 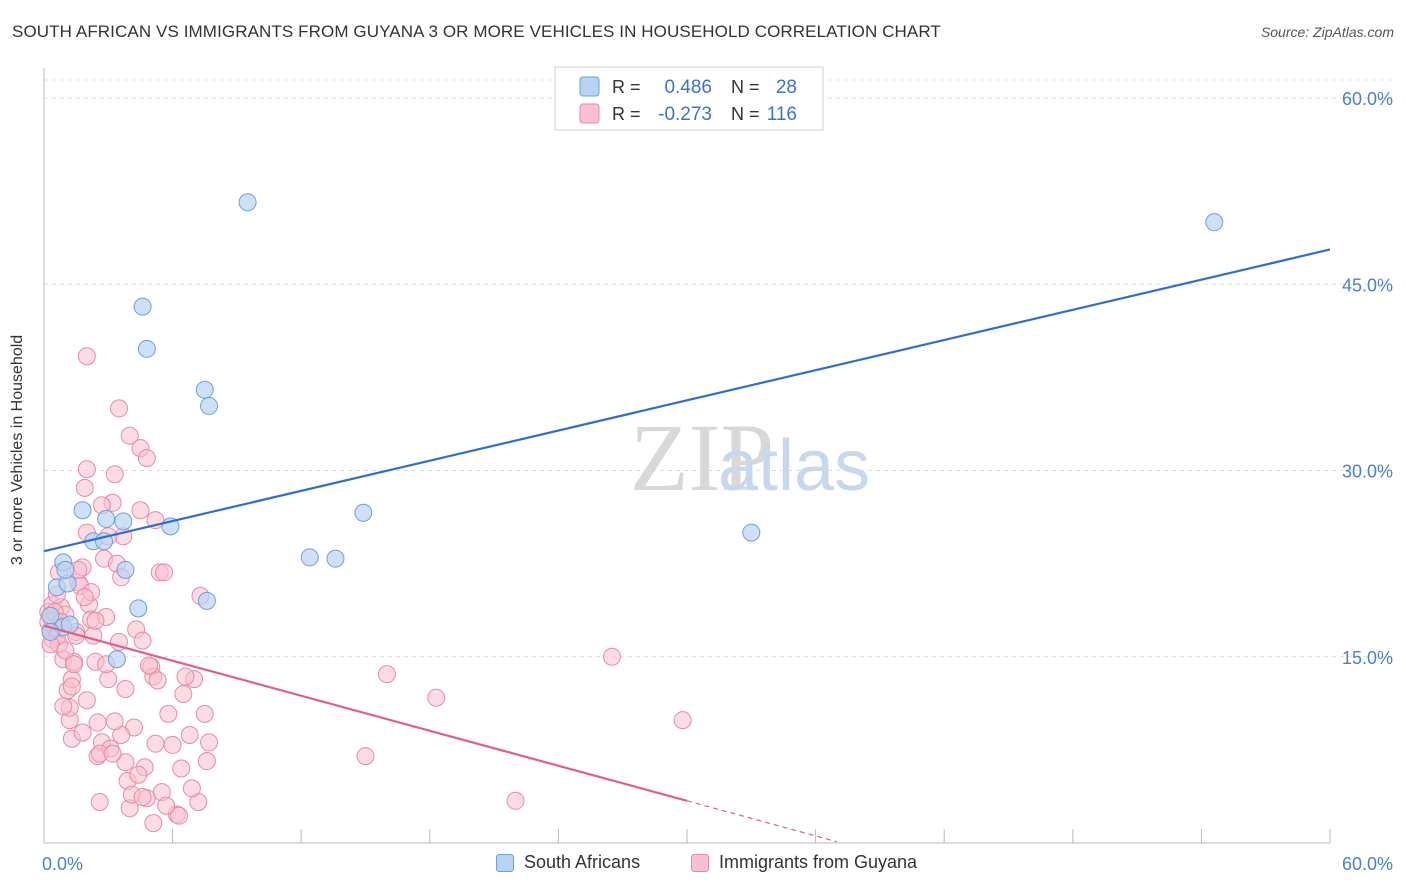 I want to click on legend-label-guyana: Immigrants from Guyana, so click(x=818, y=862).